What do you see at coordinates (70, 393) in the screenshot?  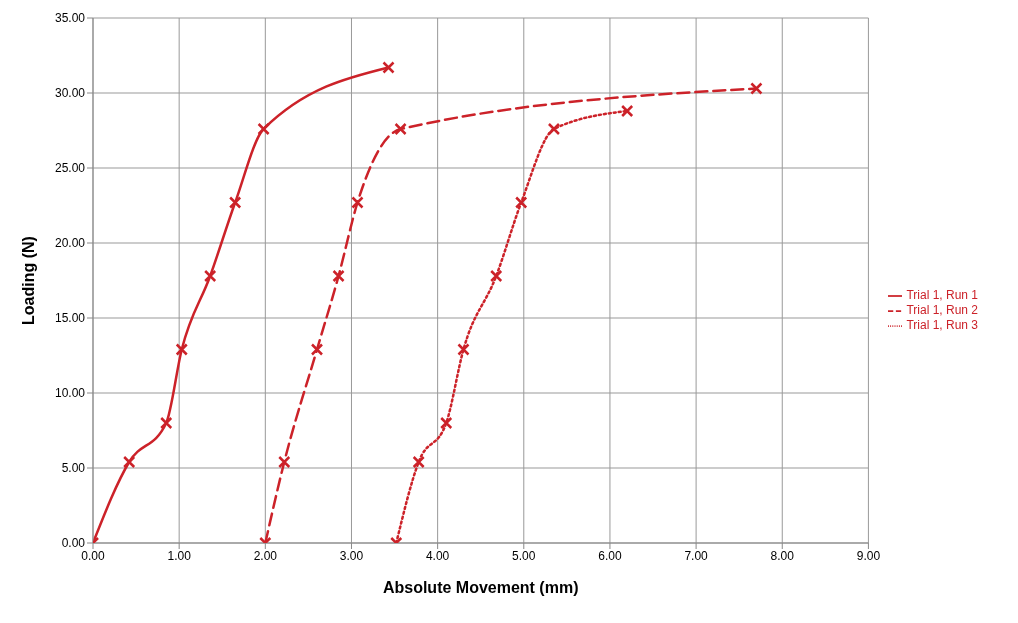 I see `y-tick-label: 10.00` at bounding box center [70, 393].